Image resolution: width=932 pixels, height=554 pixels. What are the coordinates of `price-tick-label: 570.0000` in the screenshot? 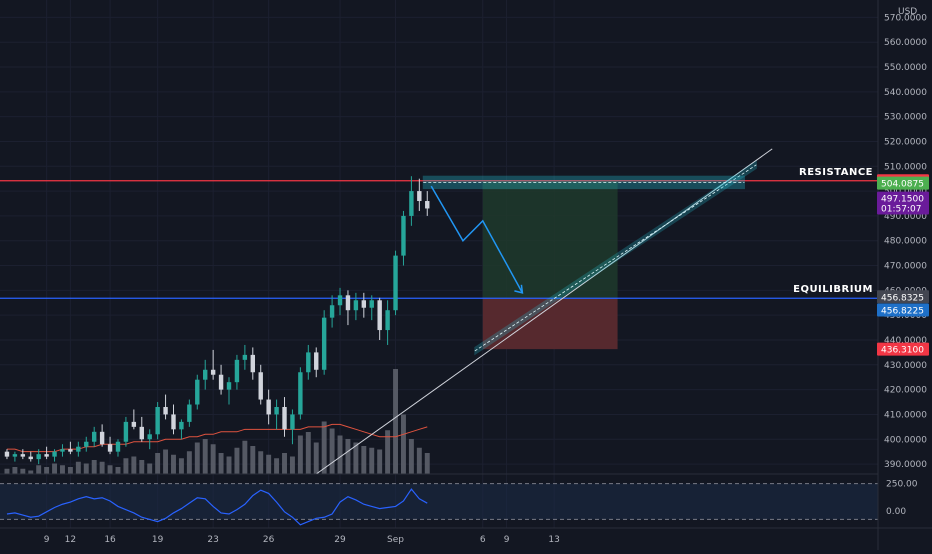 It's located at (905, 18).